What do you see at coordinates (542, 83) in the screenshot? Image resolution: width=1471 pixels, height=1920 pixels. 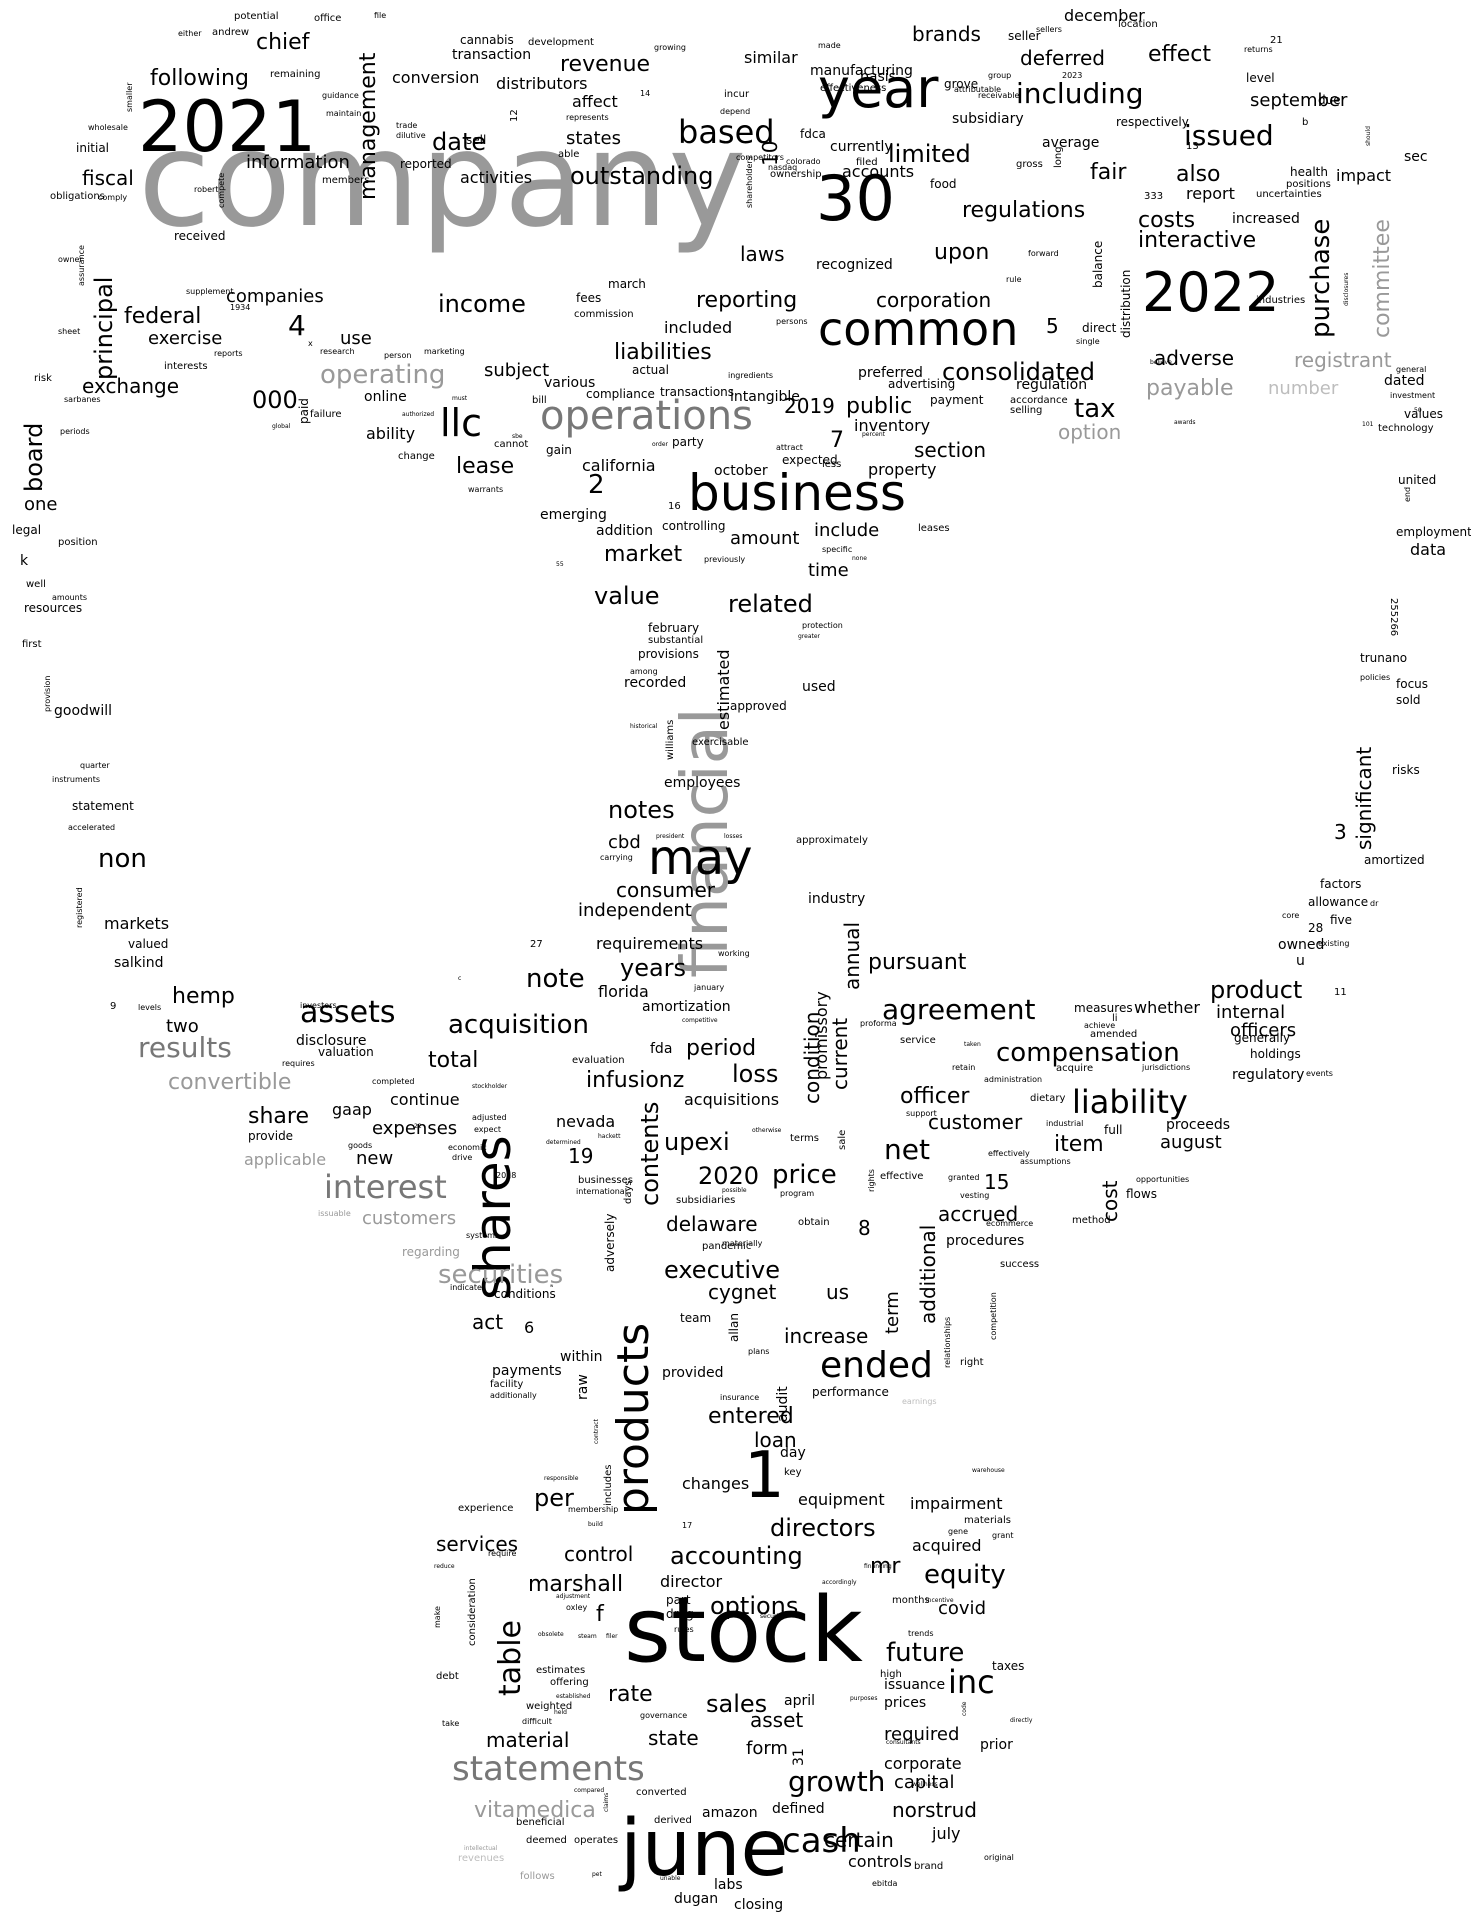 I see `cloud-word: distributors` at bounding box center [542, 83].